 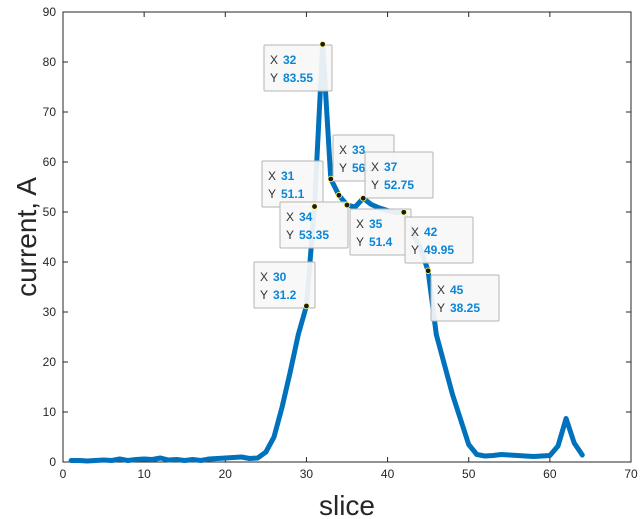 I want to click on datatip-x-value: 33, so click(x=359, y=150).